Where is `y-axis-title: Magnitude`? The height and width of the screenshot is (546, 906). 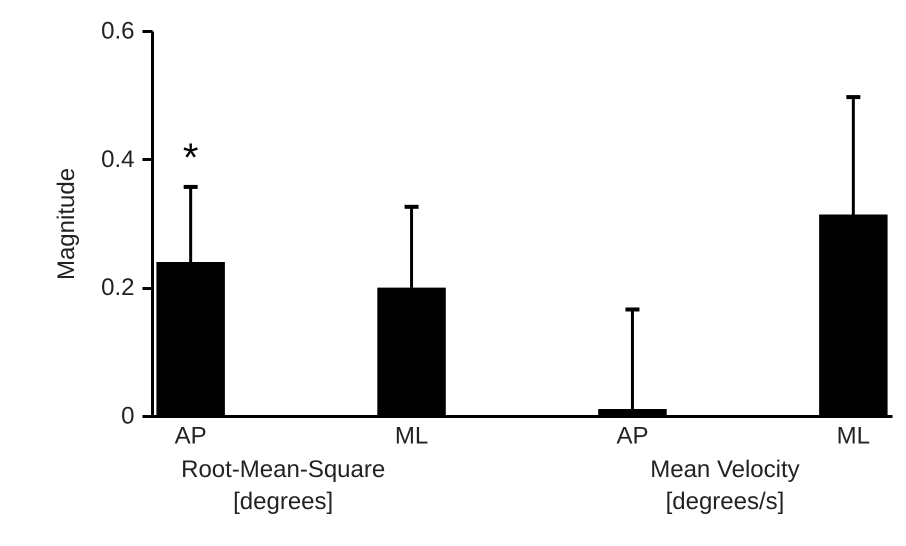
y-axis-title: Magnitude is located at coordinates (66, 224).